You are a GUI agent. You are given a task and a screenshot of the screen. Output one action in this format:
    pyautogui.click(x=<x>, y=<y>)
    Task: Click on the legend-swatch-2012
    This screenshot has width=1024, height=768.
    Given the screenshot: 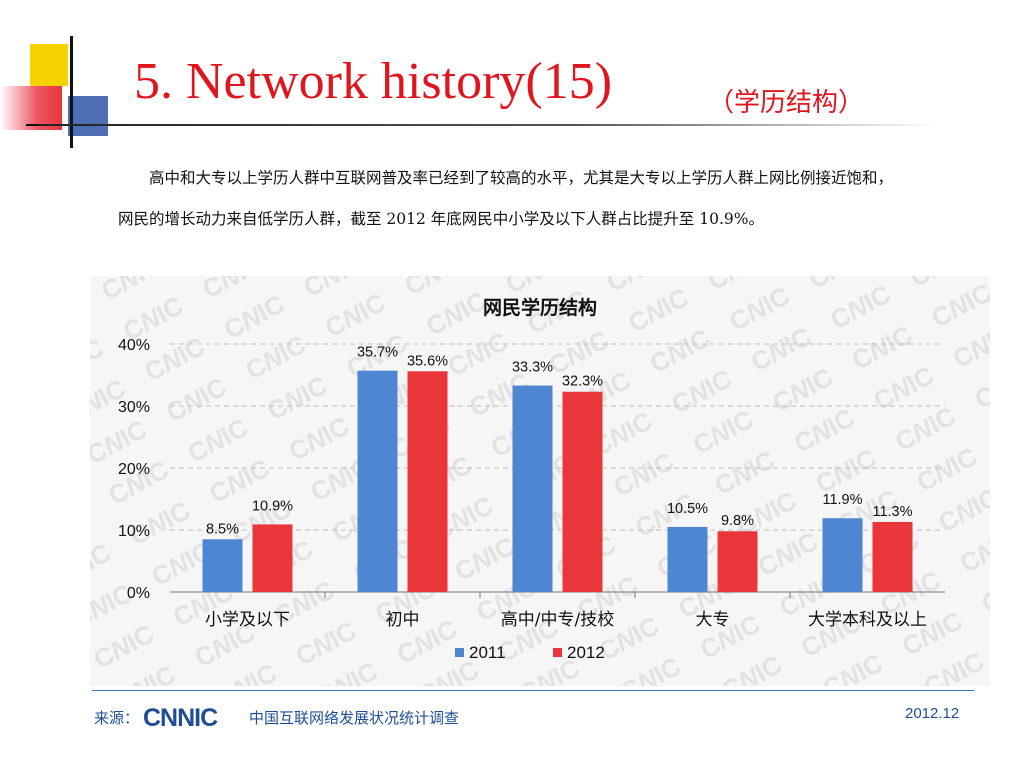 What is the action you would take?
    pyautogui.click(x=557, y=652)
    